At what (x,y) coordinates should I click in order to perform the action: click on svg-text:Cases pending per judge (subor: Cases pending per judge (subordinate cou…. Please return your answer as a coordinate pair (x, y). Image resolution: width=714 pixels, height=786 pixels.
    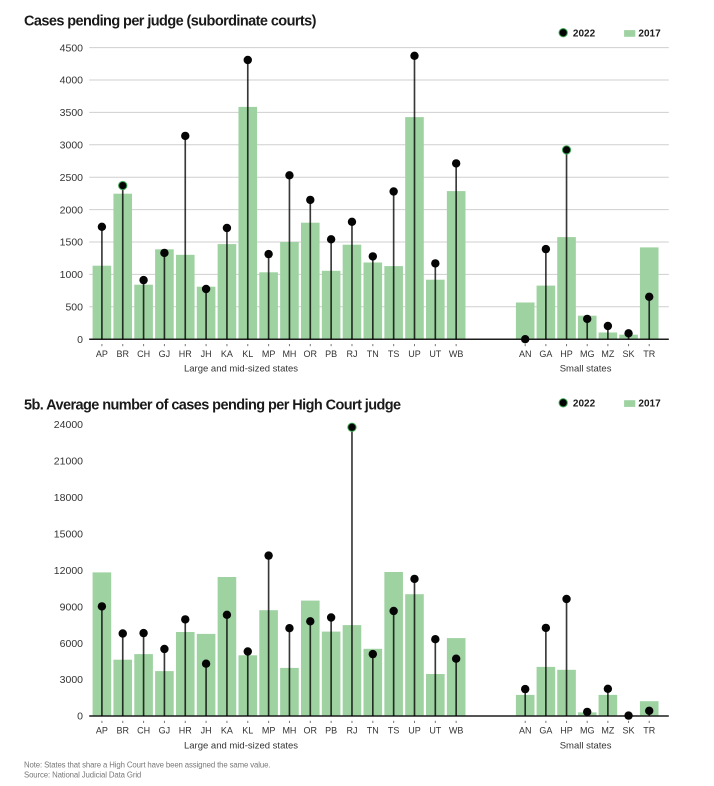
    Looking at the image, I should click on (170, 22).